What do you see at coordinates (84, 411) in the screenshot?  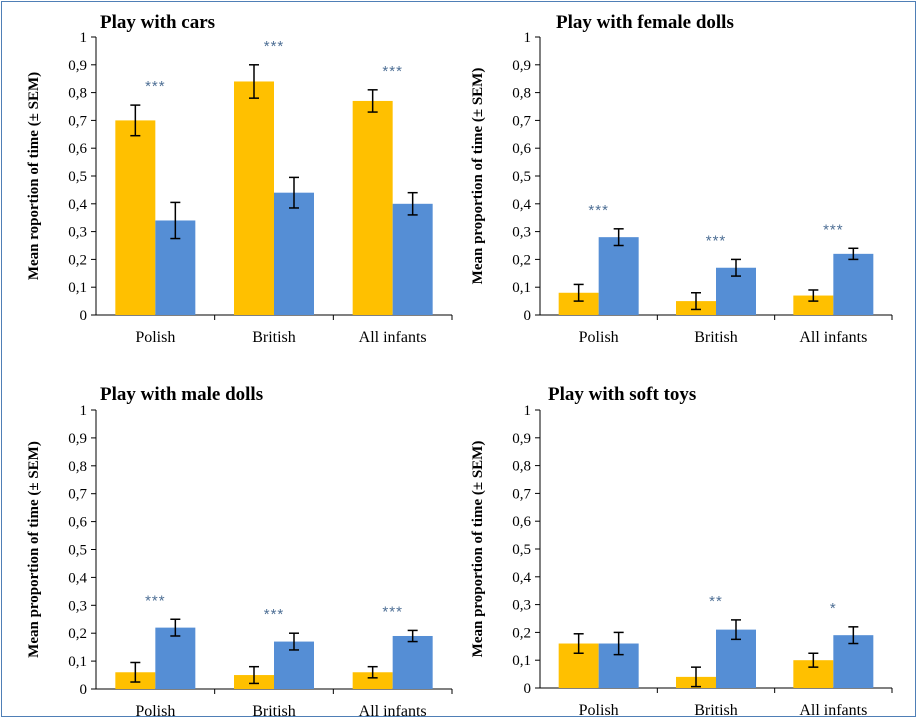 I see `y-tick-label: 1` at bounding box center [84, 411].